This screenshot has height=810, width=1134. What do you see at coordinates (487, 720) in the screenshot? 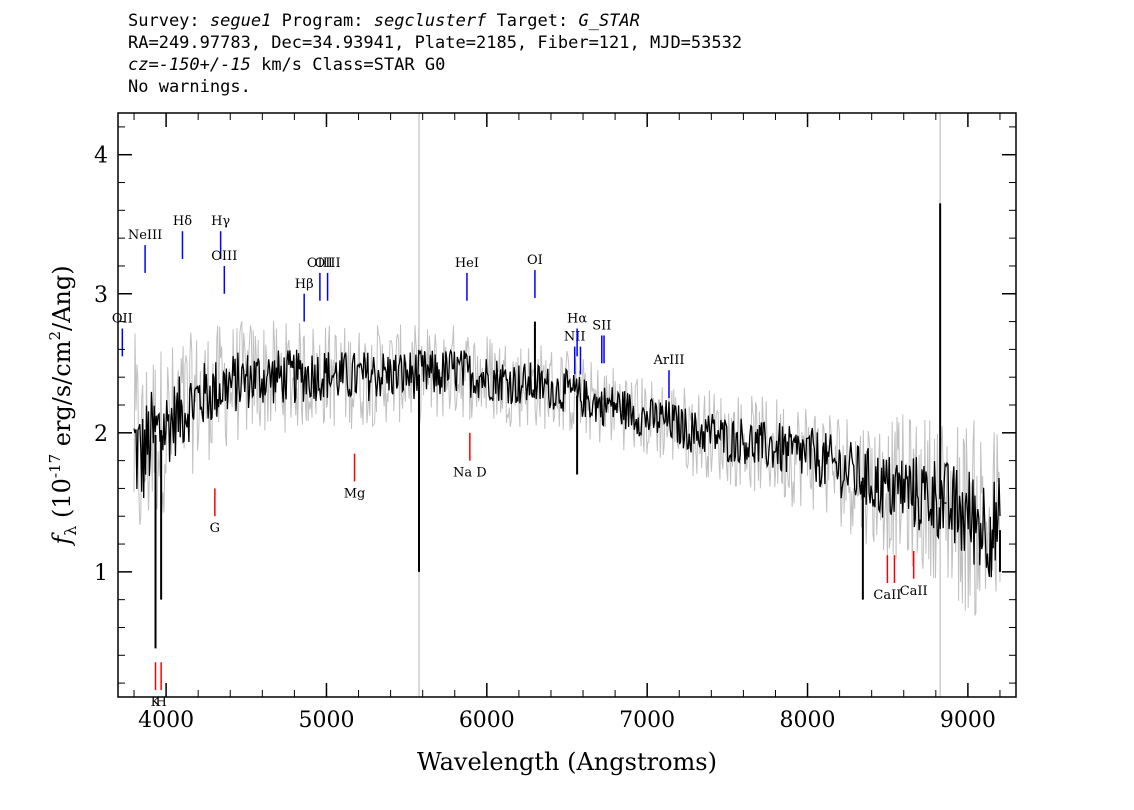
I see `x-tick-label: 6000` at bounding box center [487, 720].